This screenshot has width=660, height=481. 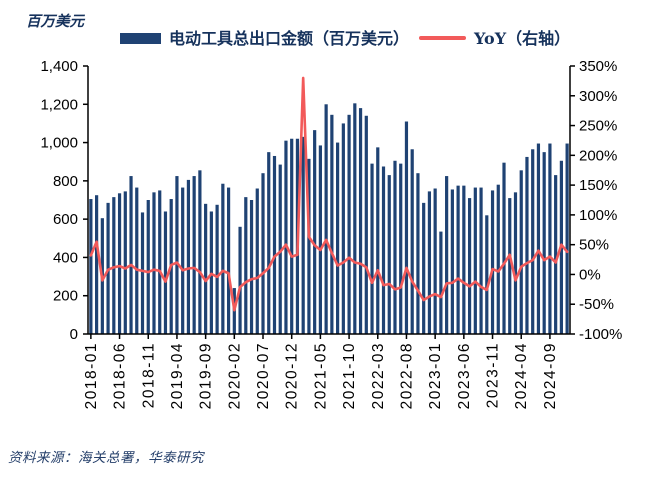 What do you see at coordinates (234, 375) in the screenshot?
I see `svg-text: 2020-02` at bounding box center [234, 375].